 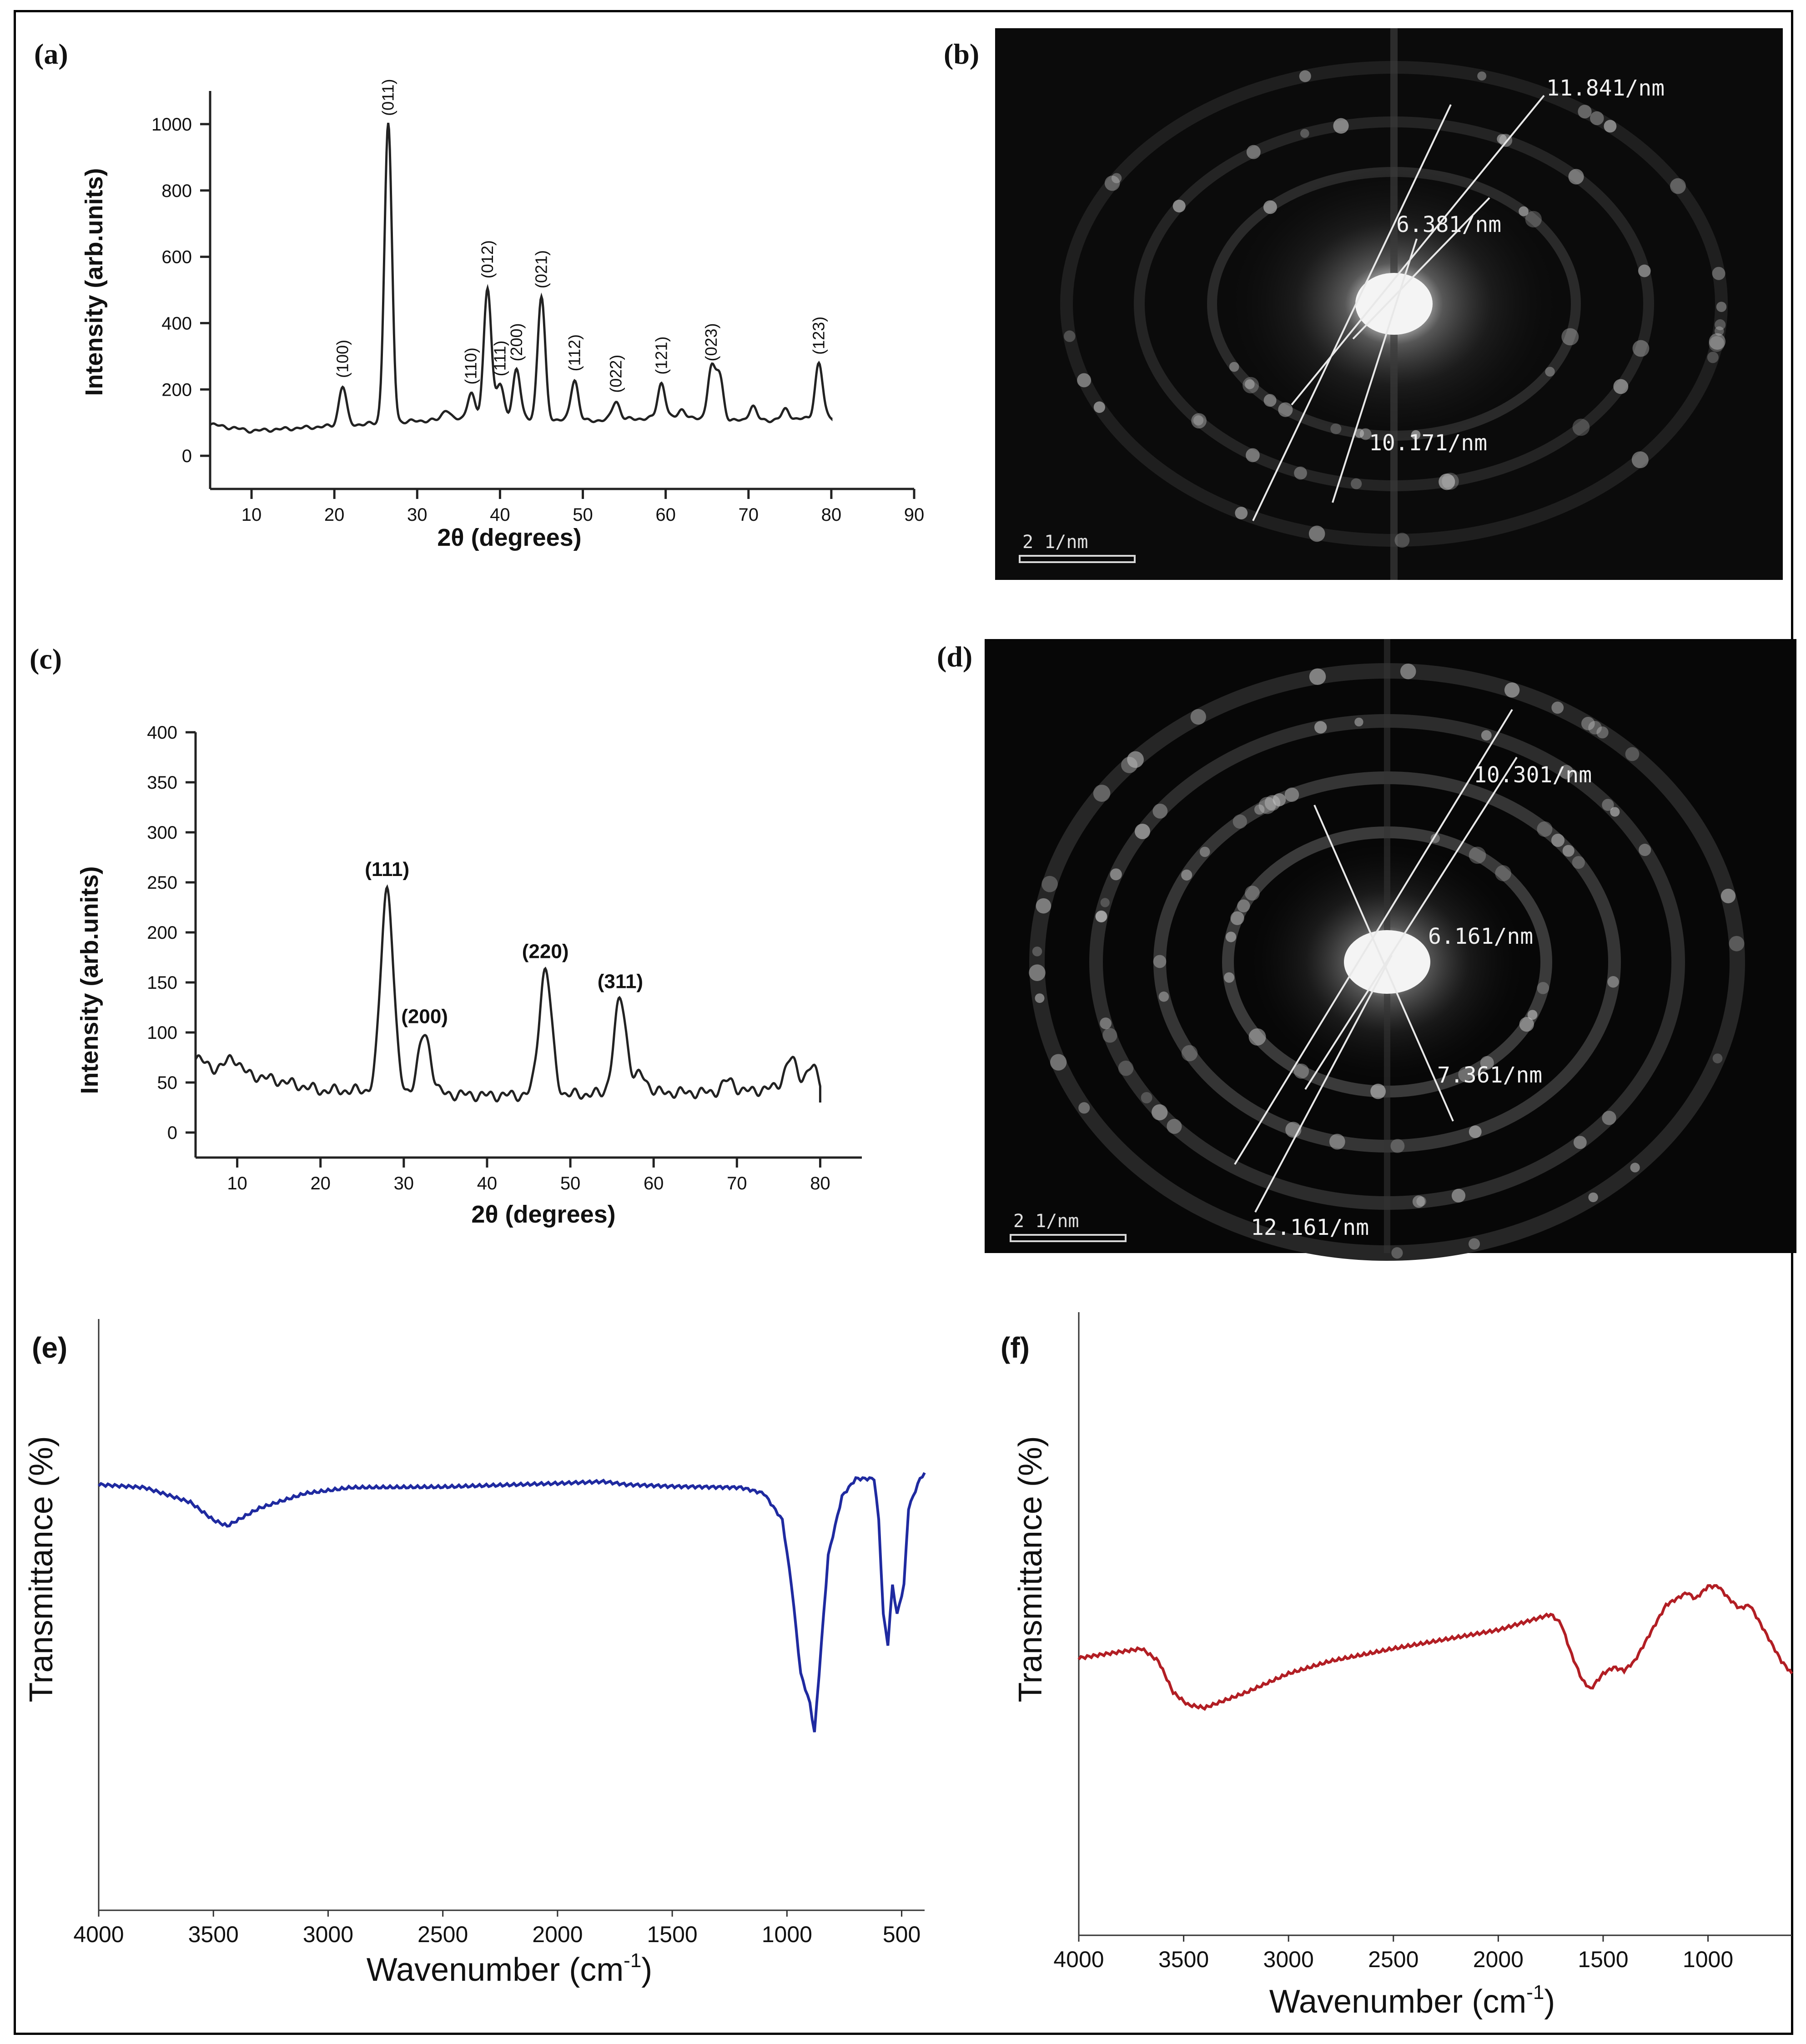 What do you see at coordinates (1480, 937) in the screenshot?
I see `saed-d-label-2: 6.161/nm` at bounding box center [1480, 937].